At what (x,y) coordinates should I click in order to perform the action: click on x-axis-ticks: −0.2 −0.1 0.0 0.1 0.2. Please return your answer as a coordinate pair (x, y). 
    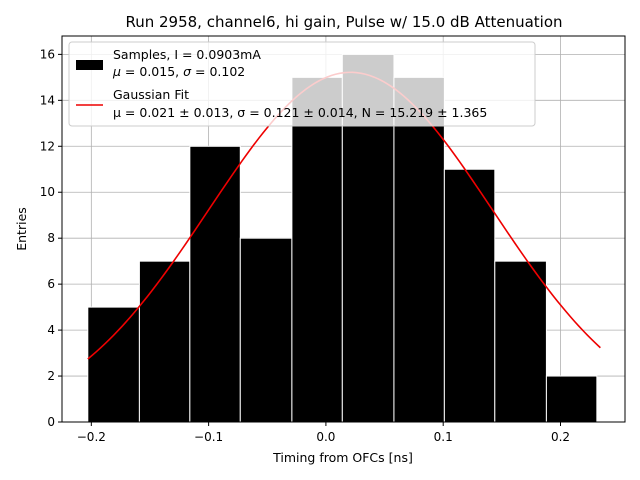
    Looking at the image, I should click on (323, 433).